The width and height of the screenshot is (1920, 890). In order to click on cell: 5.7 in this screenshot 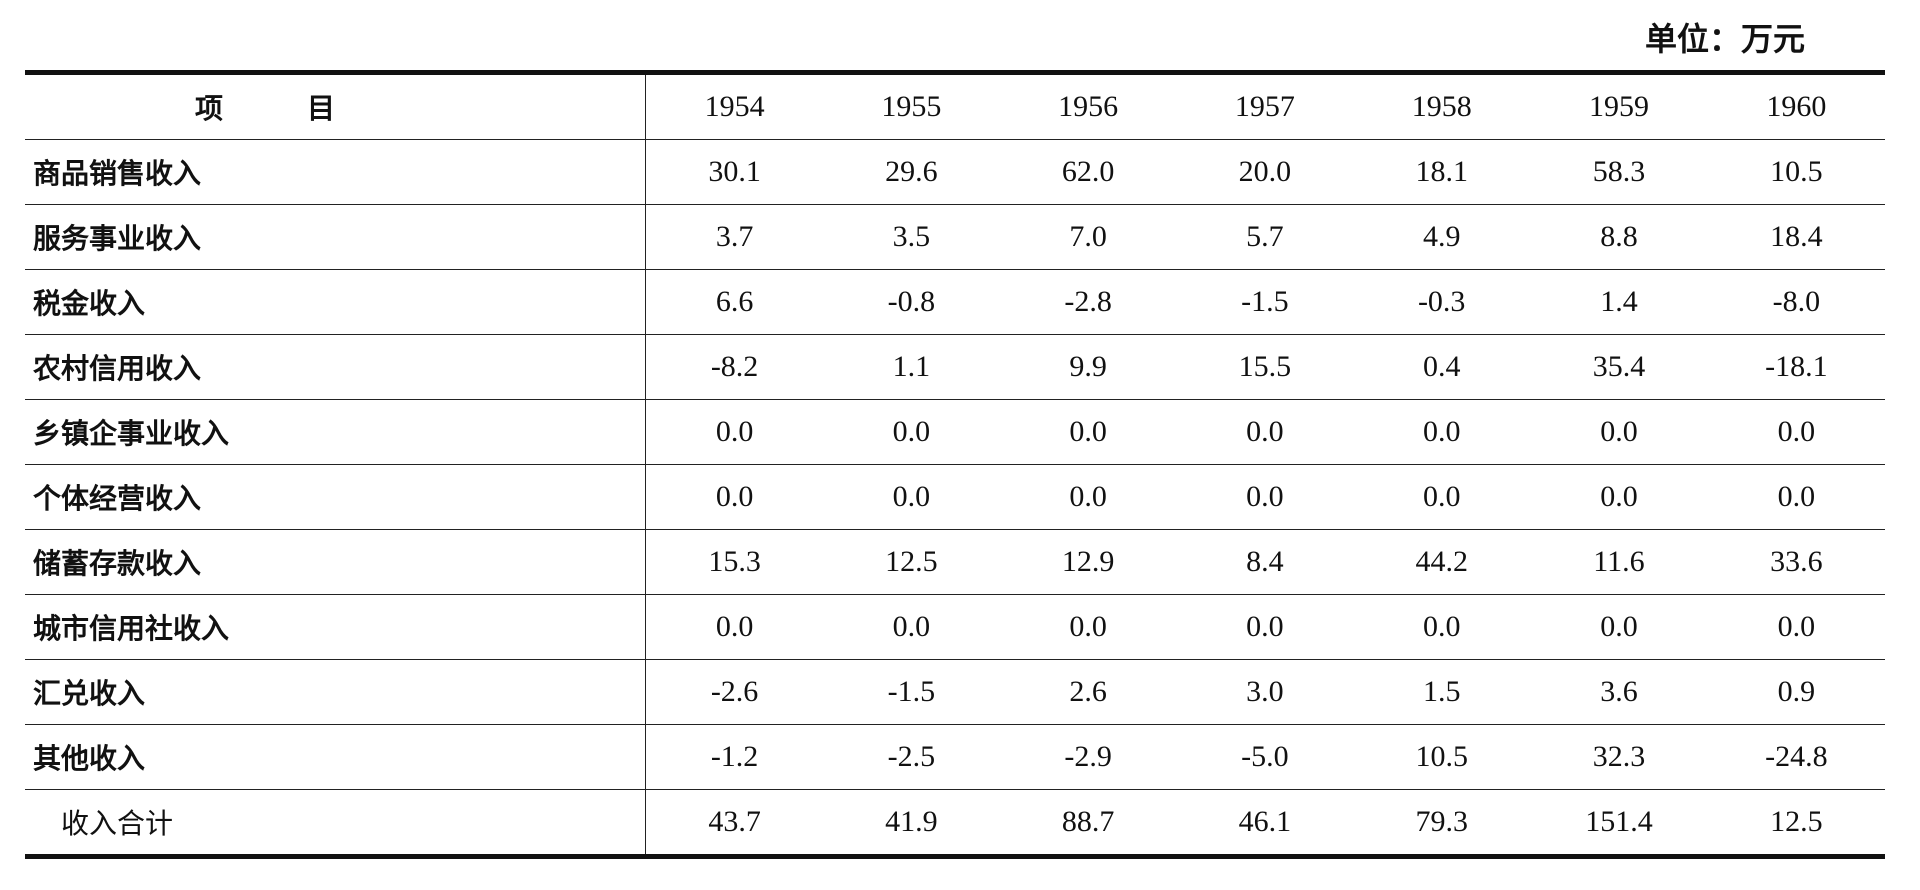, I will do `click(1265, 237)`.